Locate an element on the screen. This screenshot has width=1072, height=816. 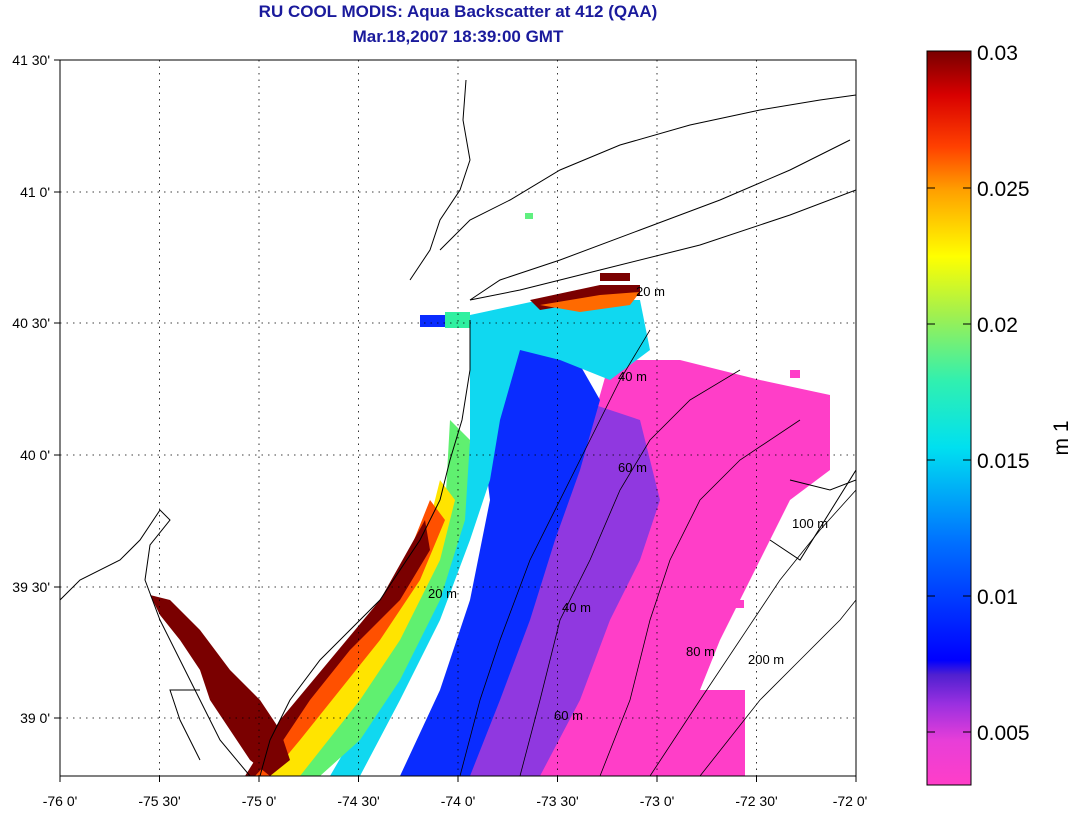
y-tick-label: 39 30' is located at coordinates (31, 587).